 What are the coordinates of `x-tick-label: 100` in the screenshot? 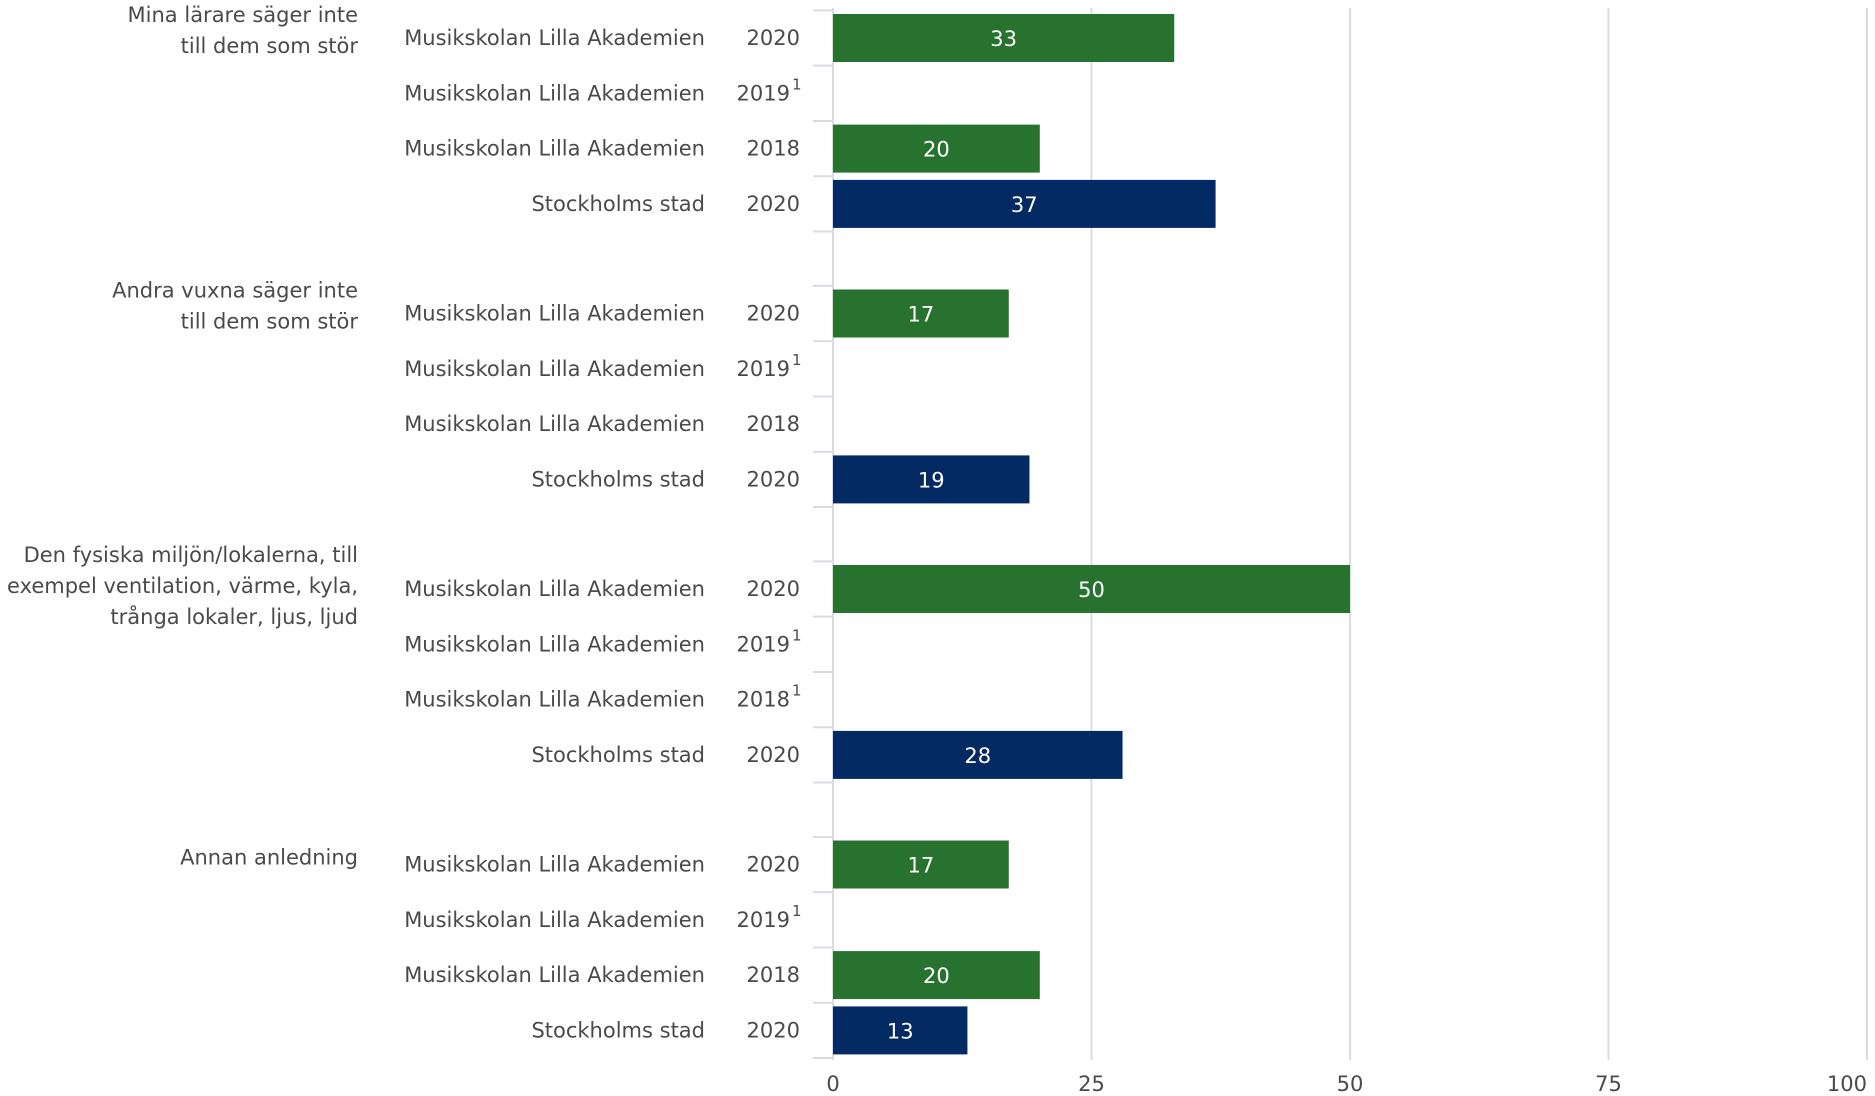 It's located at (1847, 1084).